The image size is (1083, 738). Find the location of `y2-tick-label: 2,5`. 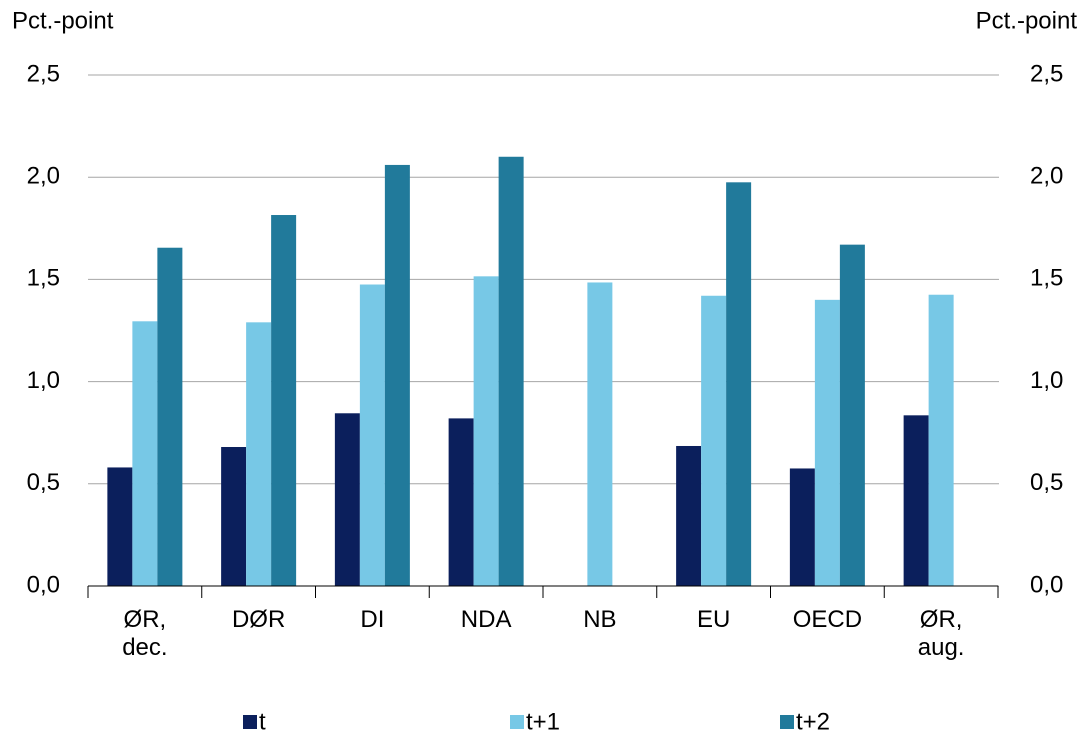

y2-tick-label: 2,5 is located at coordinates (1046, 73).